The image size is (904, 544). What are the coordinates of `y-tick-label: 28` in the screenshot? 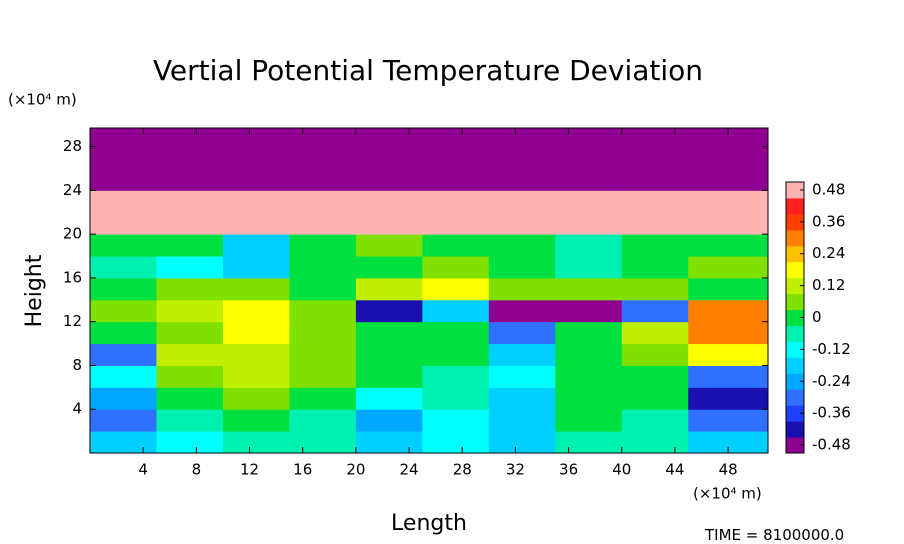 It's located at (72, 146).